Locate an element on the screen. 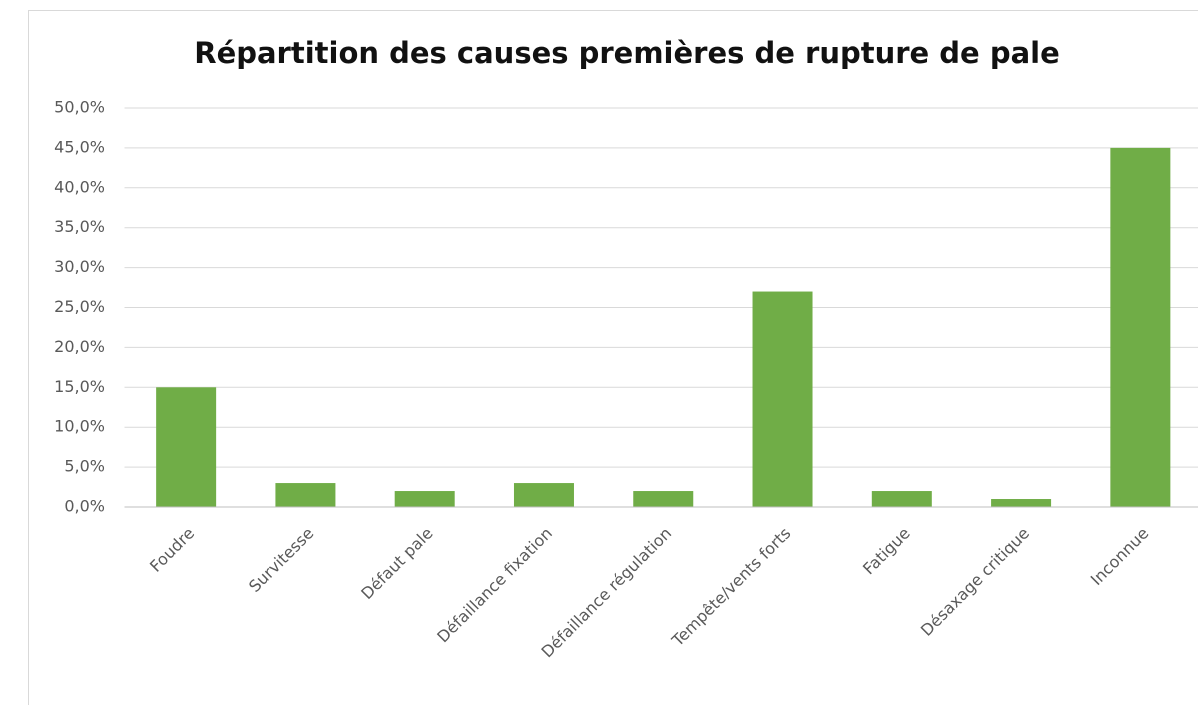 This screenshot has width=1198, height=705. y-tick-label: 15,0% is located at coordinates (79, 386).